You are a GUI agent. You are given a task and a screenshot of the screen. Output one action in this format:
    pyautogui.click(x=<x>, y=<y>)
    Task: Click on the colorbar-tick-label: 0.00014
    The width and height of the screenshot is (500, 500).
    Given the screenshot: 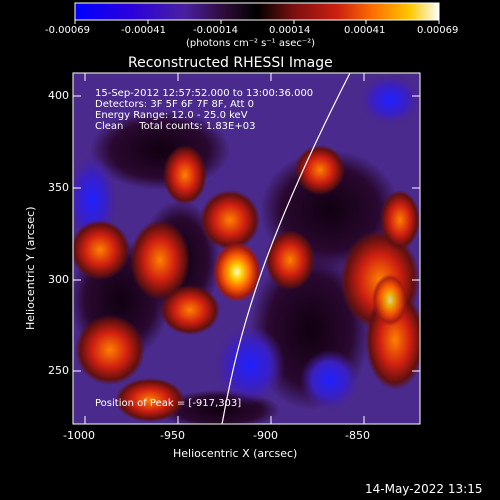 What is the action you would take?
    pyautogui.click(x=290, y=30)
    